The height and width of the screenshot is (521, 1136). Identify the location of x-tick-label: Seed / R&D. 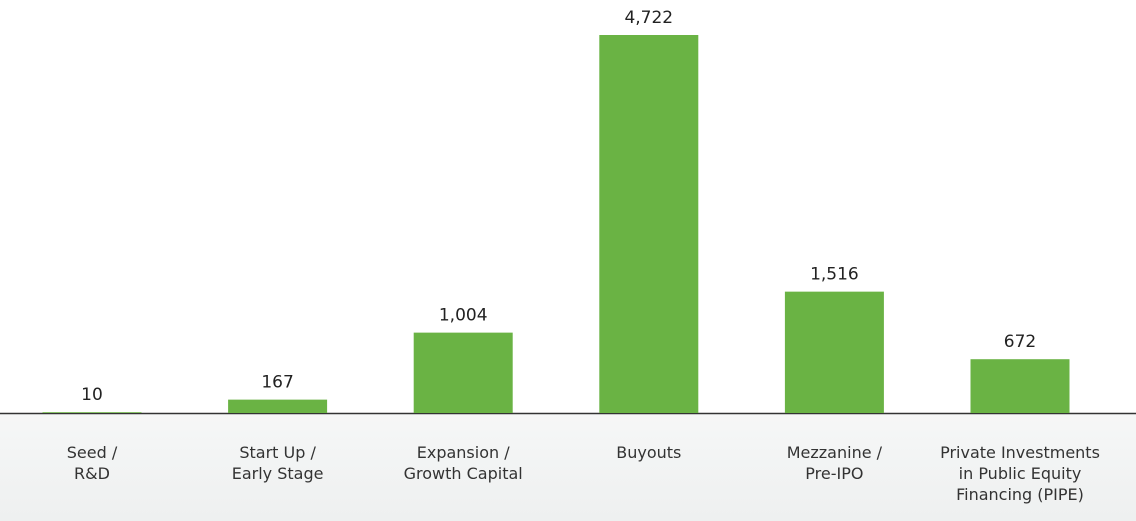
(92, 463).